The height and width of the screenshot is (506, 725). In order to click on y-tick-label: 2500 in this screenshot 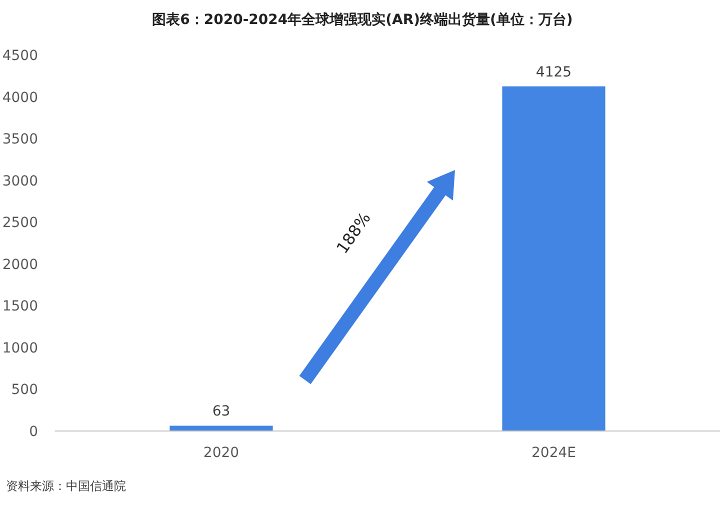, I will do `click(20, 223)`.